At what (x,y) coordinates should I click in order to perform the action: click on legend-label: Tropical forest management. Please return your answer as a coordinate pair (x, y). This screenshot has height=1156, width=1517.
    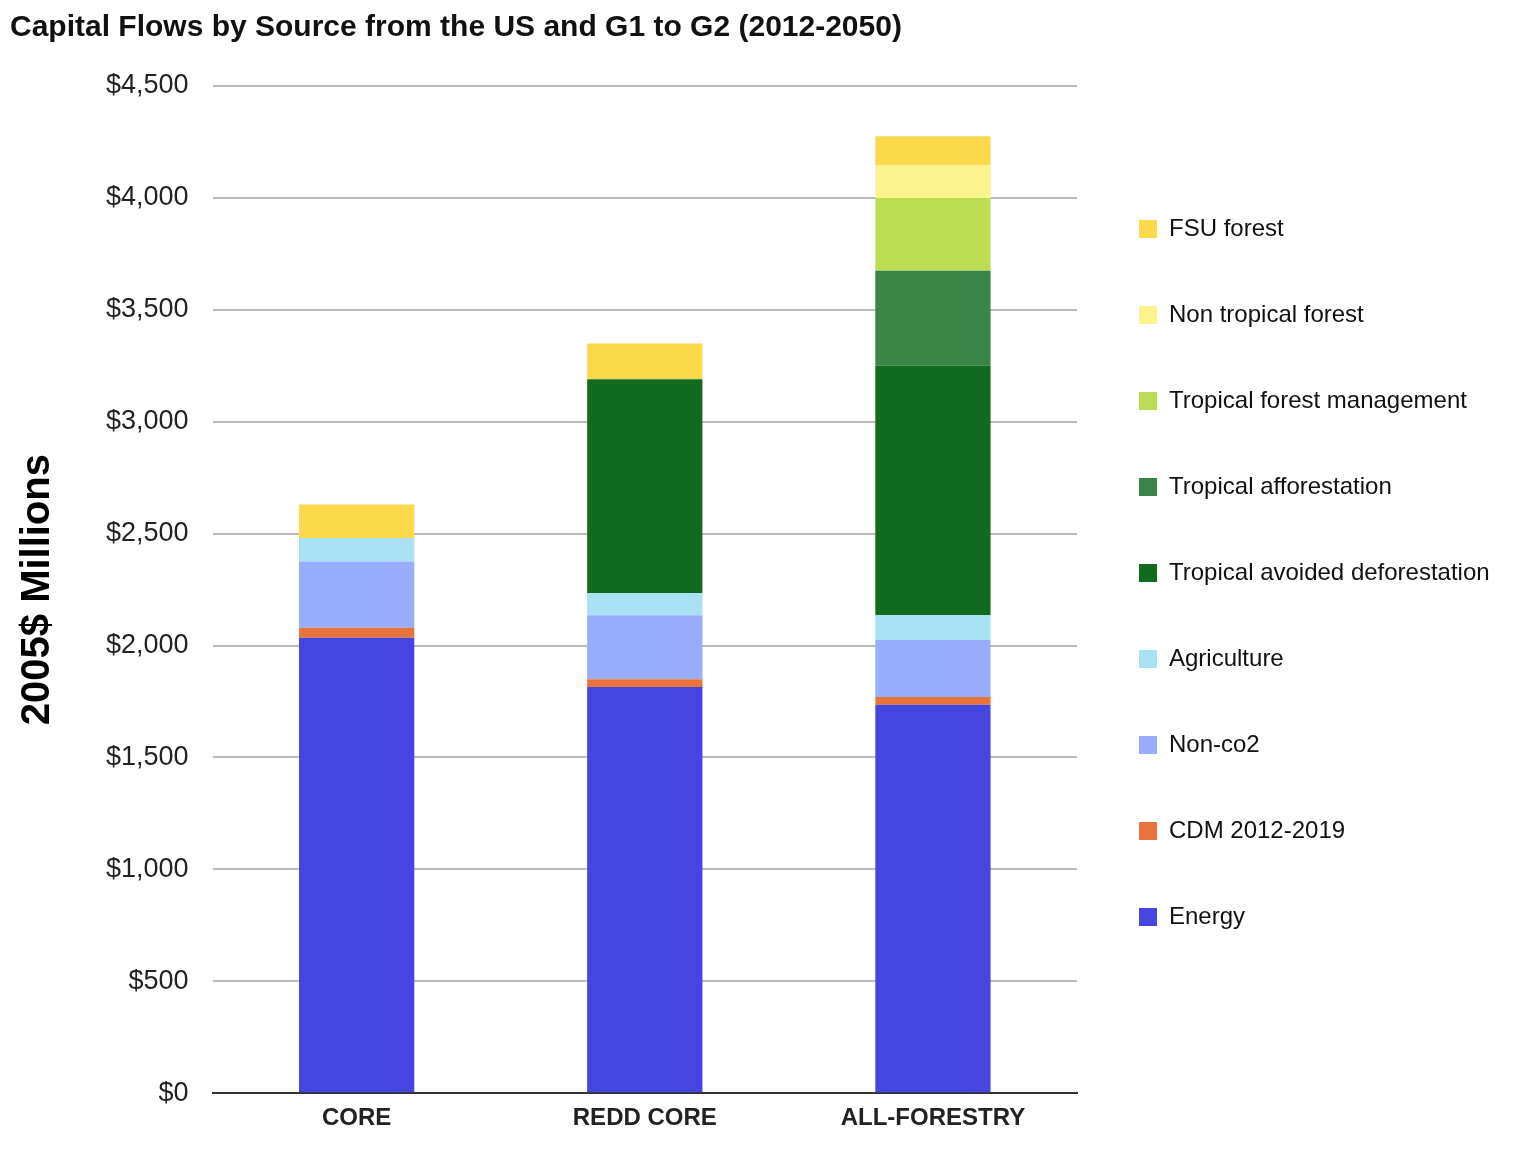
    Looking at the image, I should click on (1318, 399).